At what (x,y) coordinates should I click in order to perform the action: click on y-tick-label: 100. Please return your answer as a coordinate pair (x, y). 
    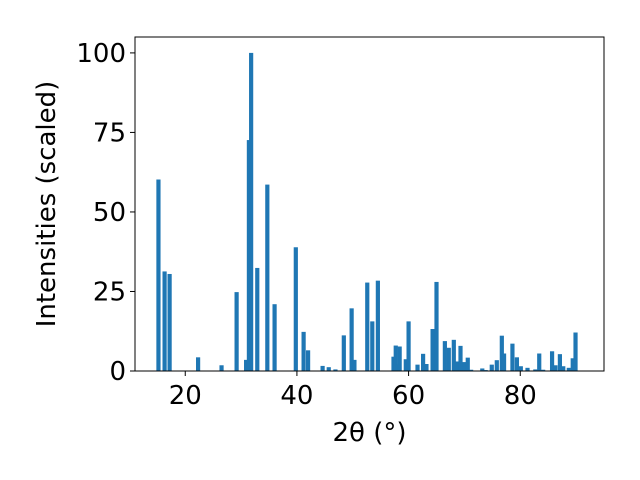
    Looking at the image, I should click on (101, 54).